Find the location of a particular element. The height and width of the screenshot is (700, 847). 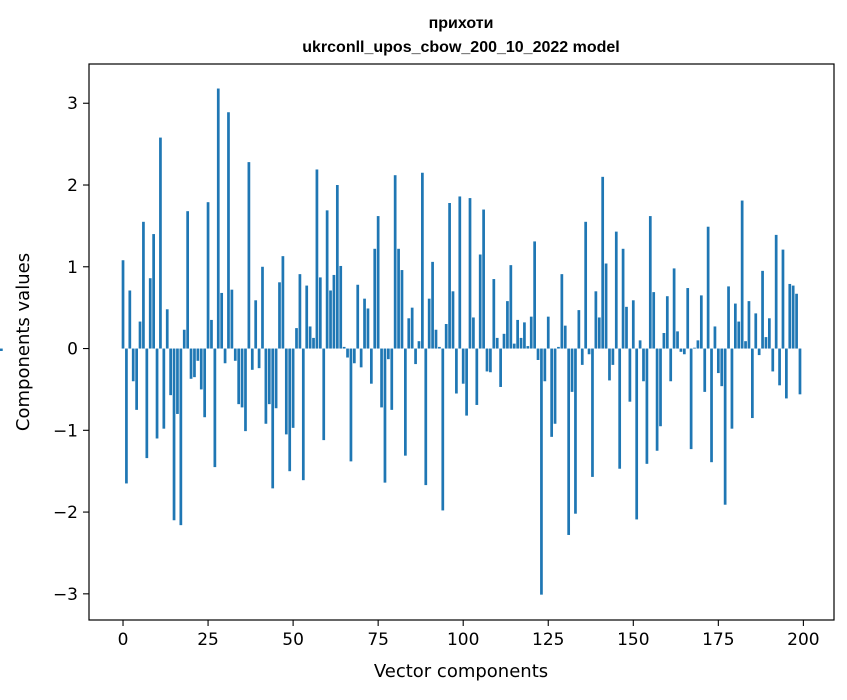

chart-title-line1: прихоти is located at coordinates (461, 23).